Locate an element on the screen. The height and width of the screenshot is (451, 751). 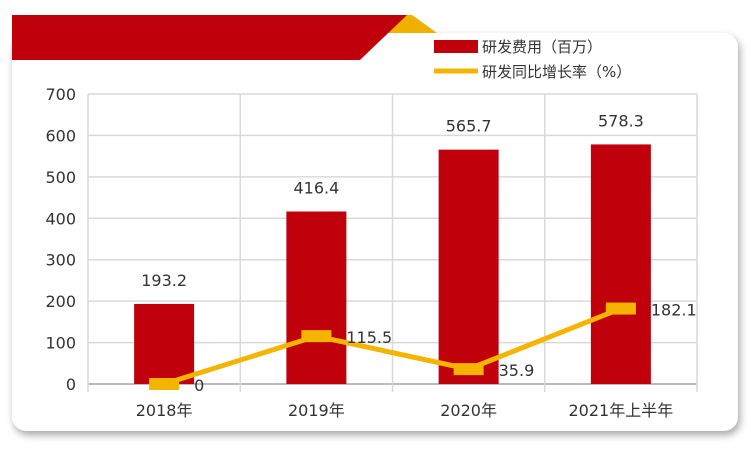
y-tick-label: 600 is located at coordinates (60, 135).